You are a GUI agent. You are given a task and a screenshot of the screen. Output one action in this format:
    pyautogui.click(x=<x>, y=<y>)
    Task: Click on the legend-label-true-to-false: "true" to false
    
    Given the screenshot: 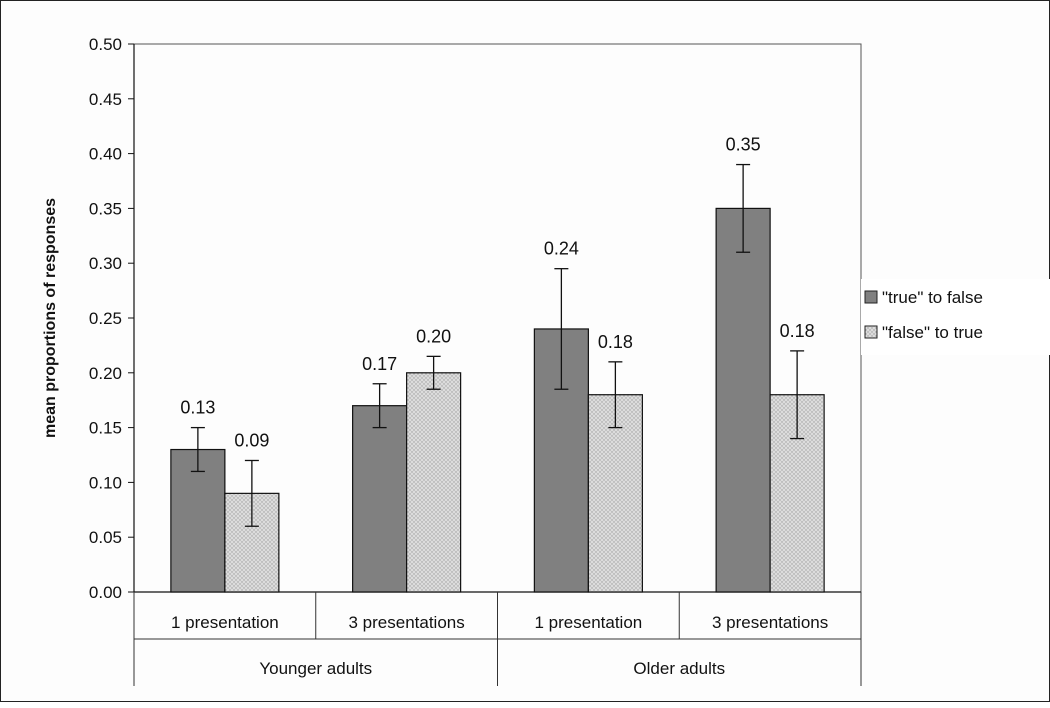 What is the action you would take?
    pyautogui.click(x=932, y=297)
    